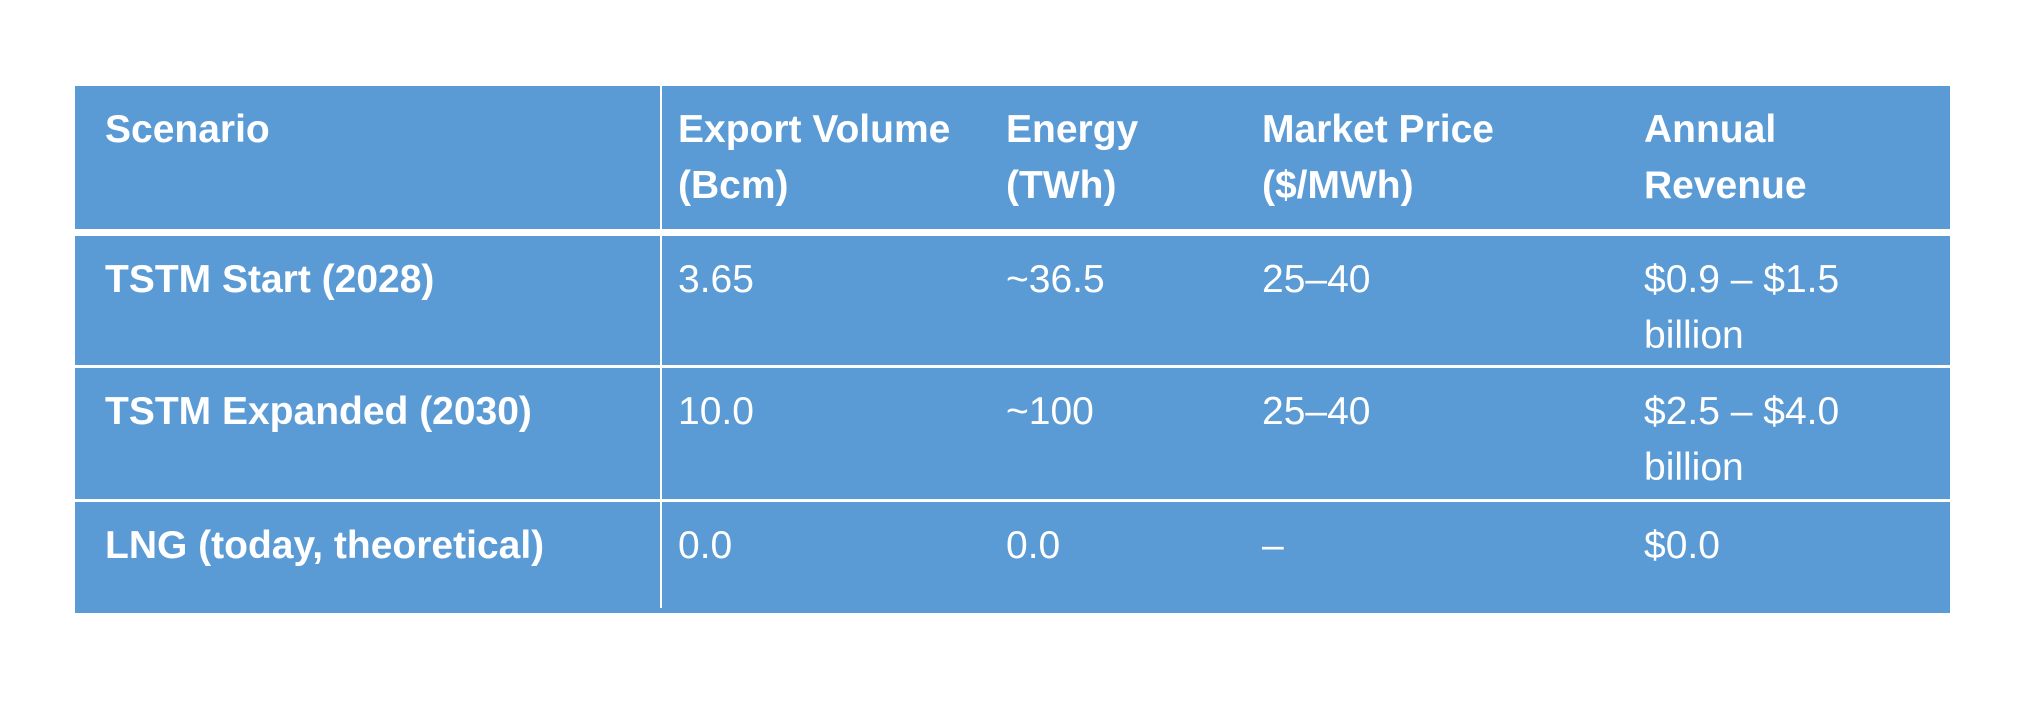 The height and width of the screenshot is (710, 2029). I want to click on row-scenario-cell: TSTM Expanded (2030), so click(368, 434).